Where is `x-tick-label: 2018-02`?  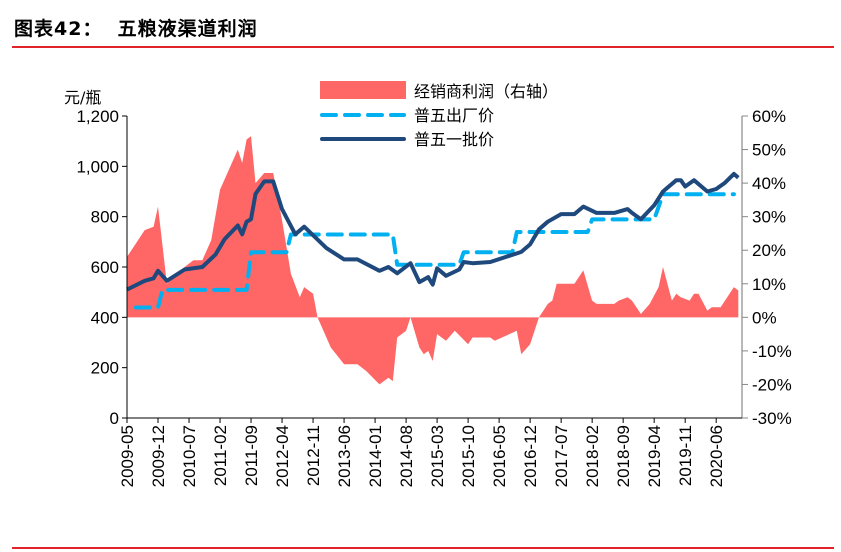 x-tick-label: 2018-02 is located at coordinates (592, 456).